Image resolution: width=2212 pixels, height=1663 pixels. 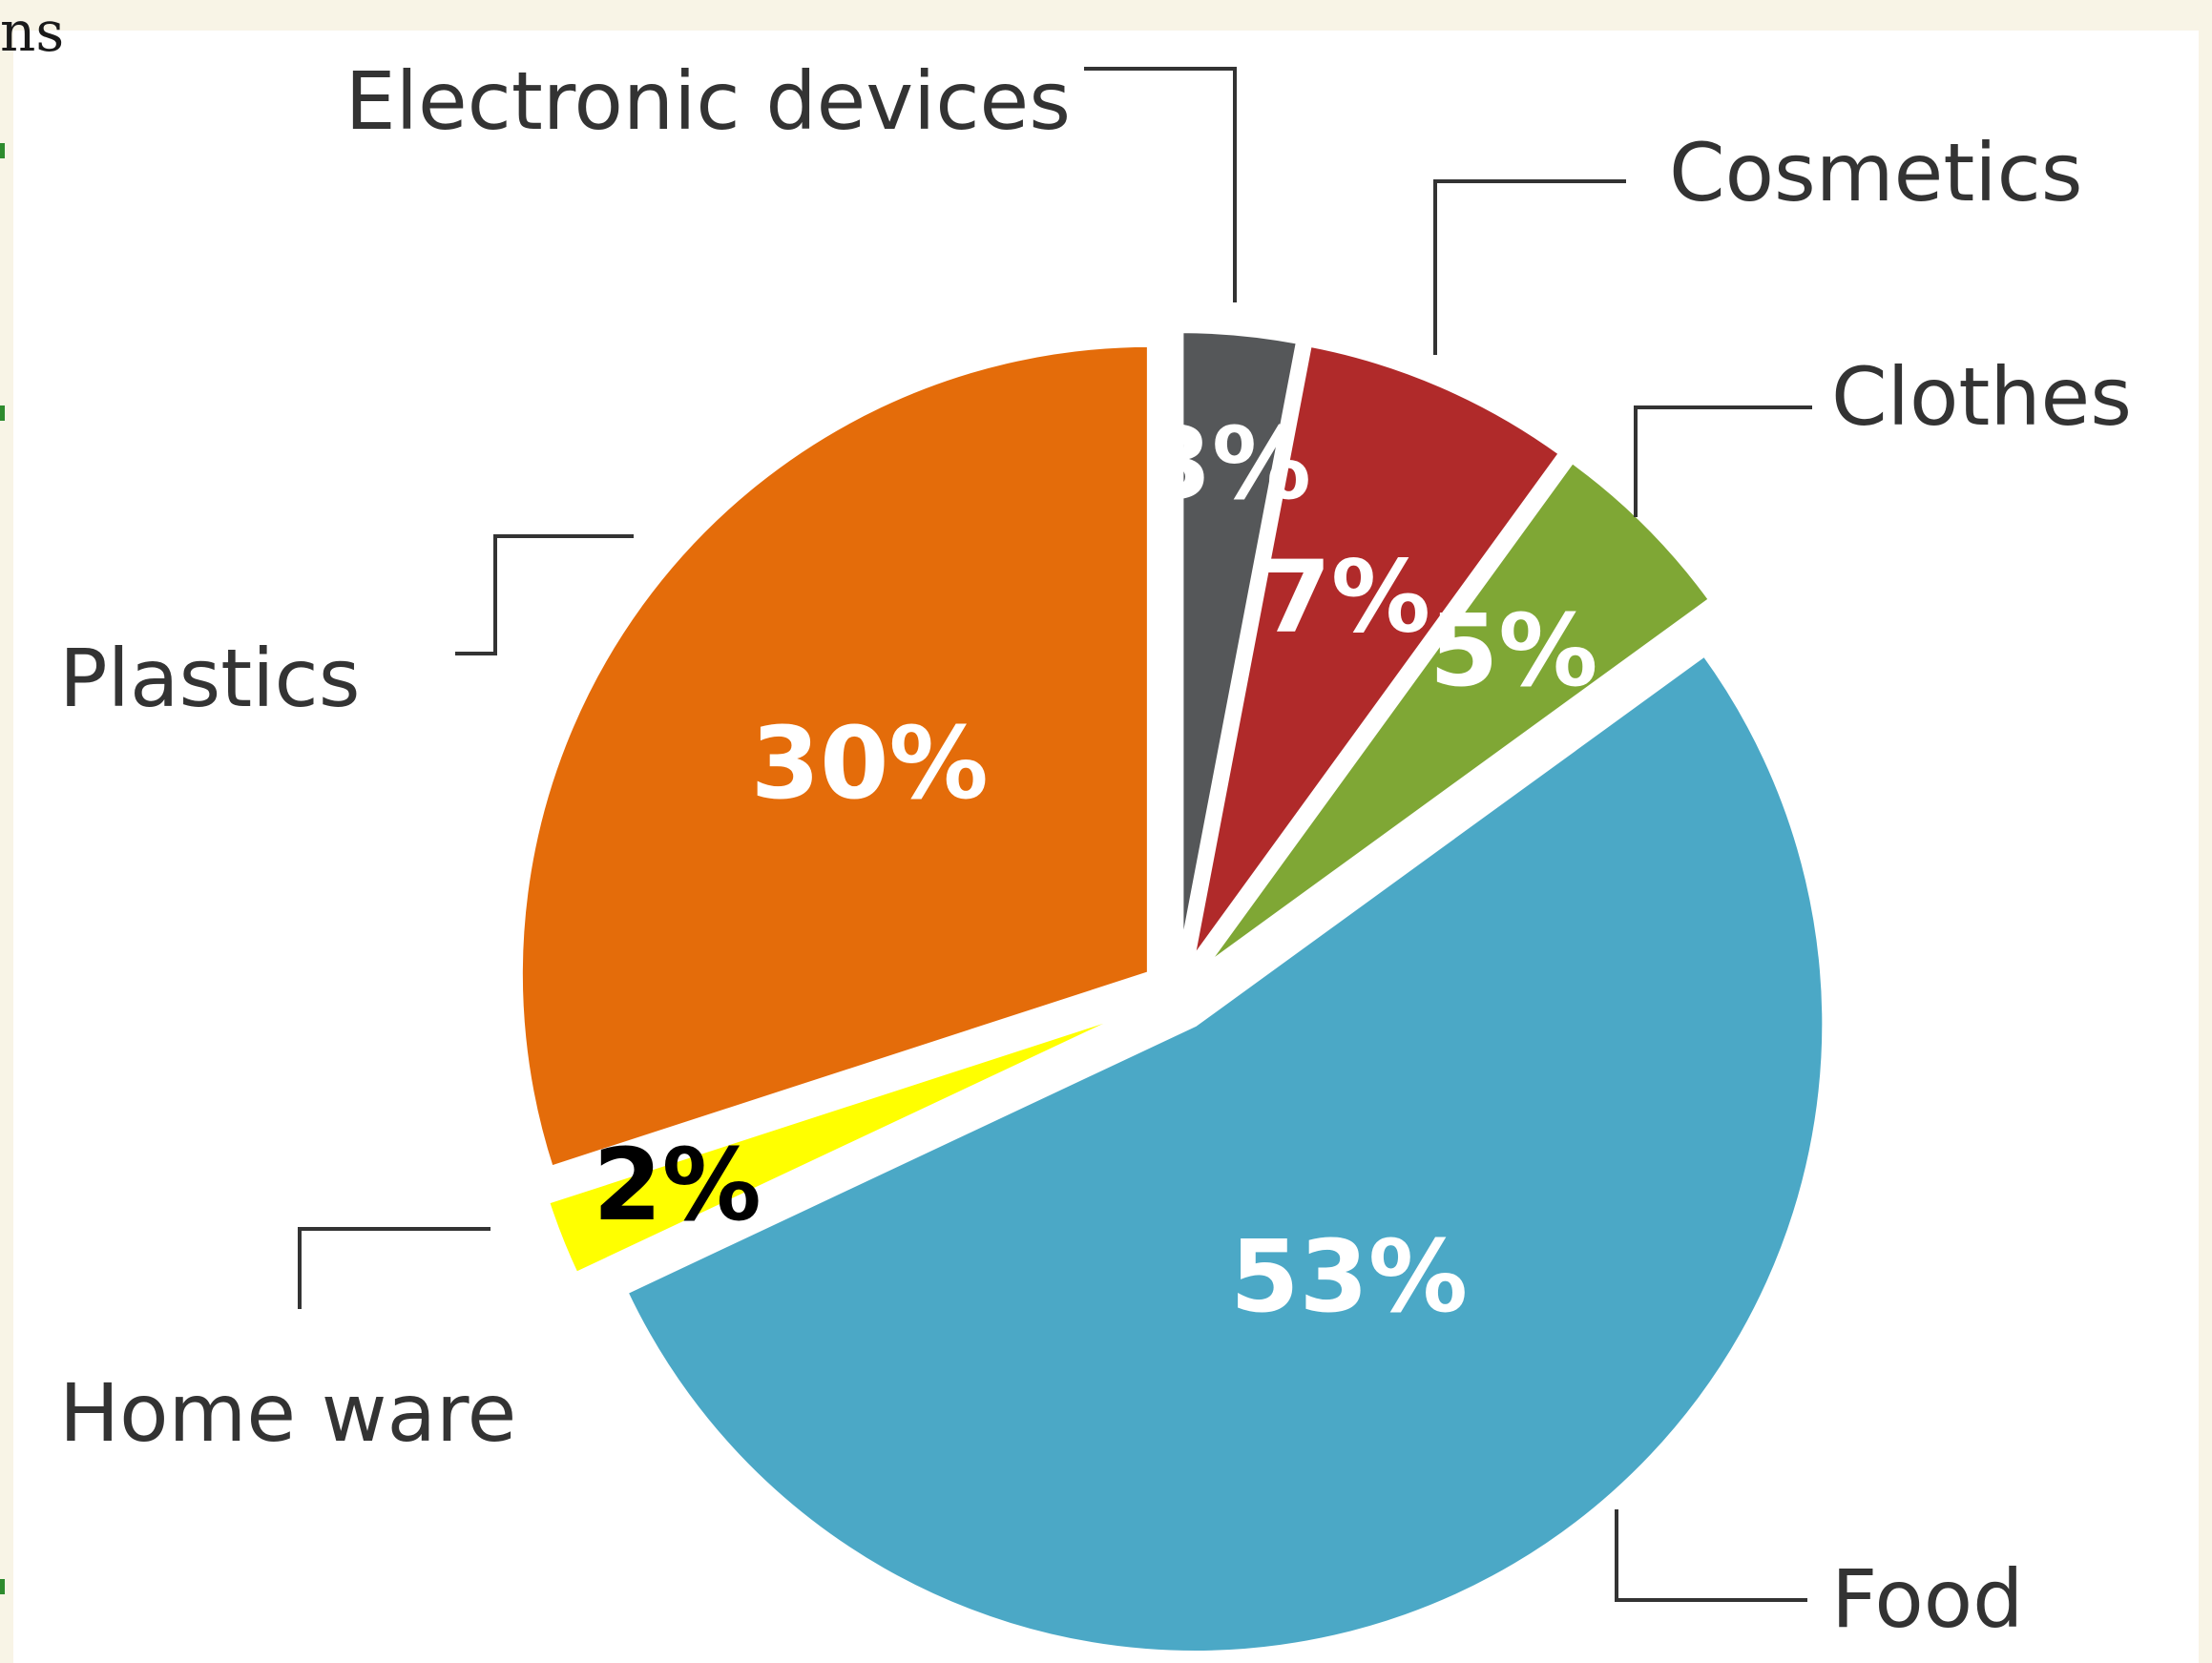 I want to click on pie-slice-cosmetics, so click(x=1377, y=653).